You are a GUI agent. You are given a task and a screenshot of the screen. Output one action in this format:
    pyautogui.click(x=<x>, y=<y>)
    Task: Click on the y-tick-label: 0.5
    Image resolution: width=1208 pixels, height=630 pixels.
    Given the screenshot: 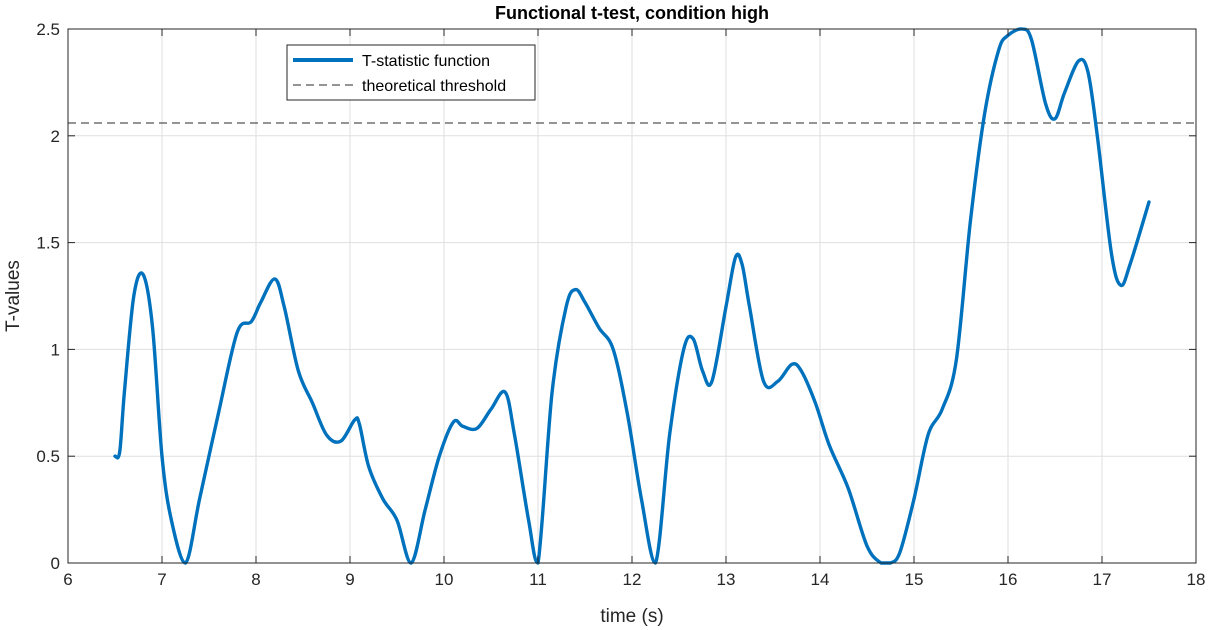 What is the action you would take?
    pyautogui.click(x=48, y=456)
    